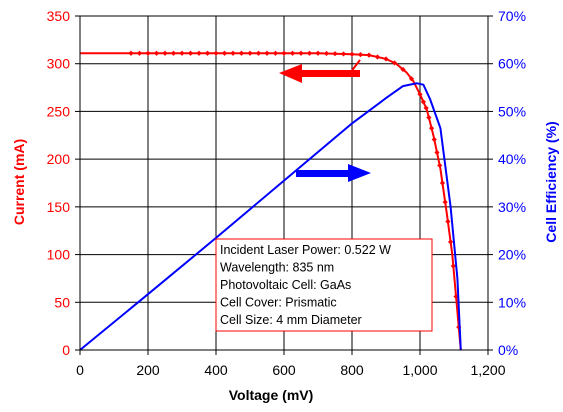  Describe the element at coordinates (352, 370) in the screenshot. I see `x-tick-label: 800` at that location.